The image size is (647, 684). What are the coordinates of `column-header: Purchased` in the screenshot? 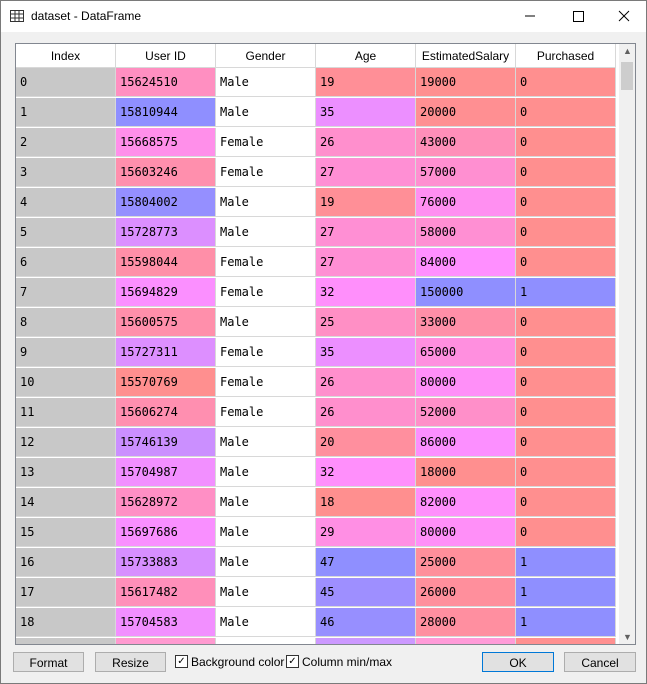 It's located at (566, 56).